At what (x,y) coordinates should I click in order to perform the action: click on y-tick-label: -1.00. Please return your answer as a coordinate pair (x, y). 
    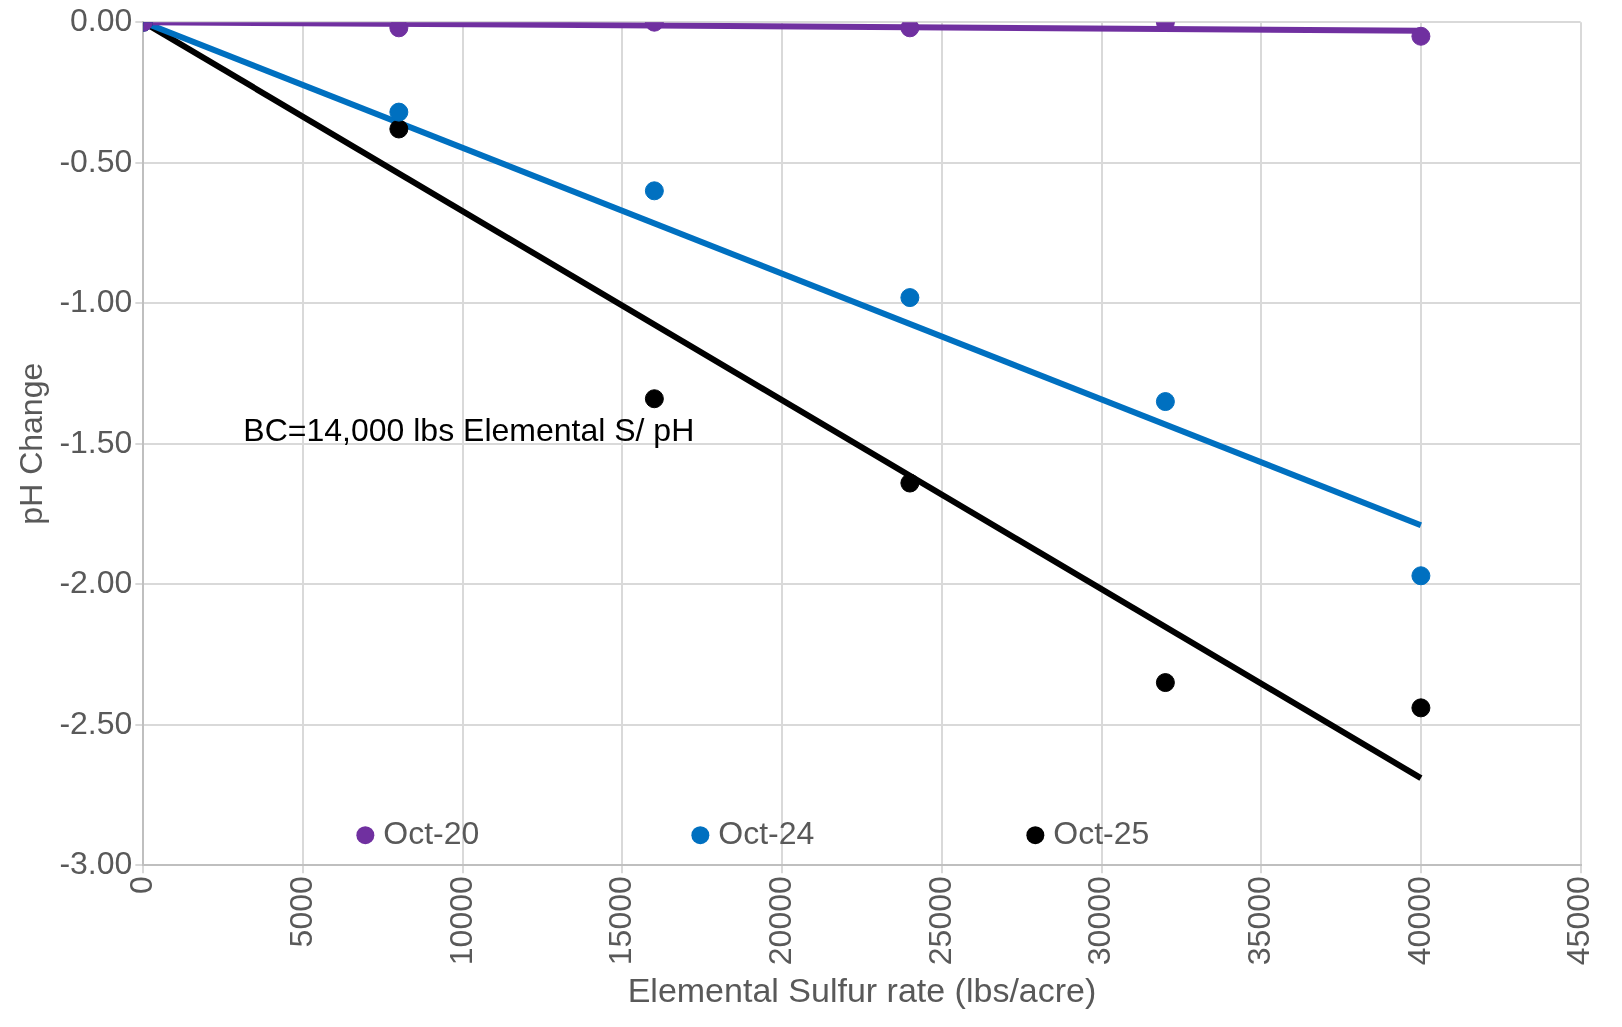
    Looking at the image, I should click on (96, 301).